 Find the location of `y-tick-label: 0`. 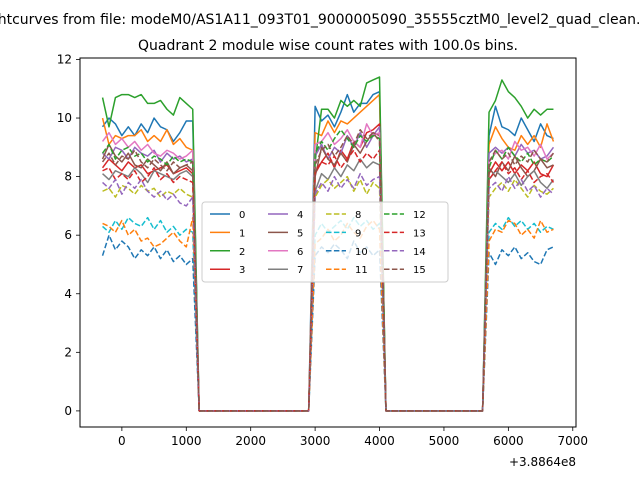

y-tick-label: 0 is located at coordinates (68, 411).